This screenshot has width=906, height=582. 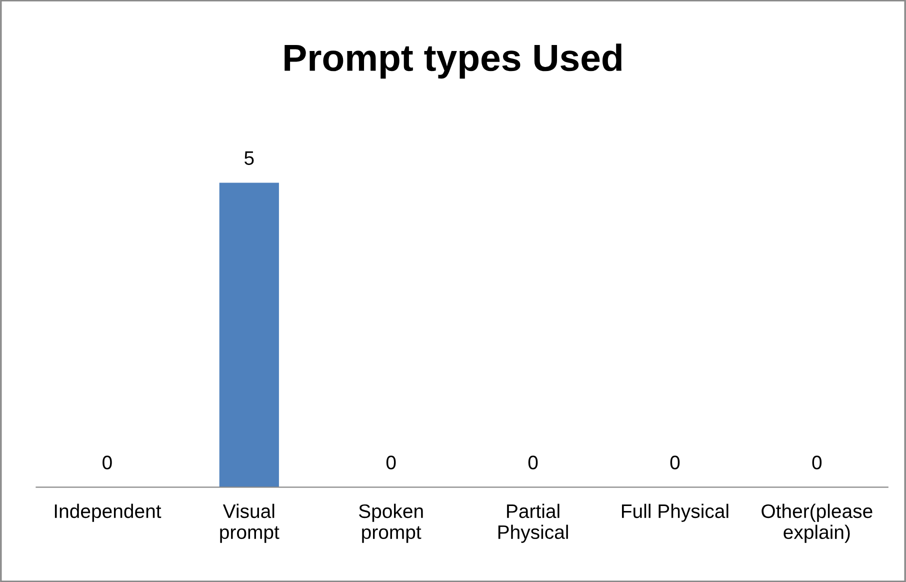 What do you see at coordinates (250, 523) in the screenshot?
I see `x-tick-label: Visual prompt` at bounding box center [250, 523].